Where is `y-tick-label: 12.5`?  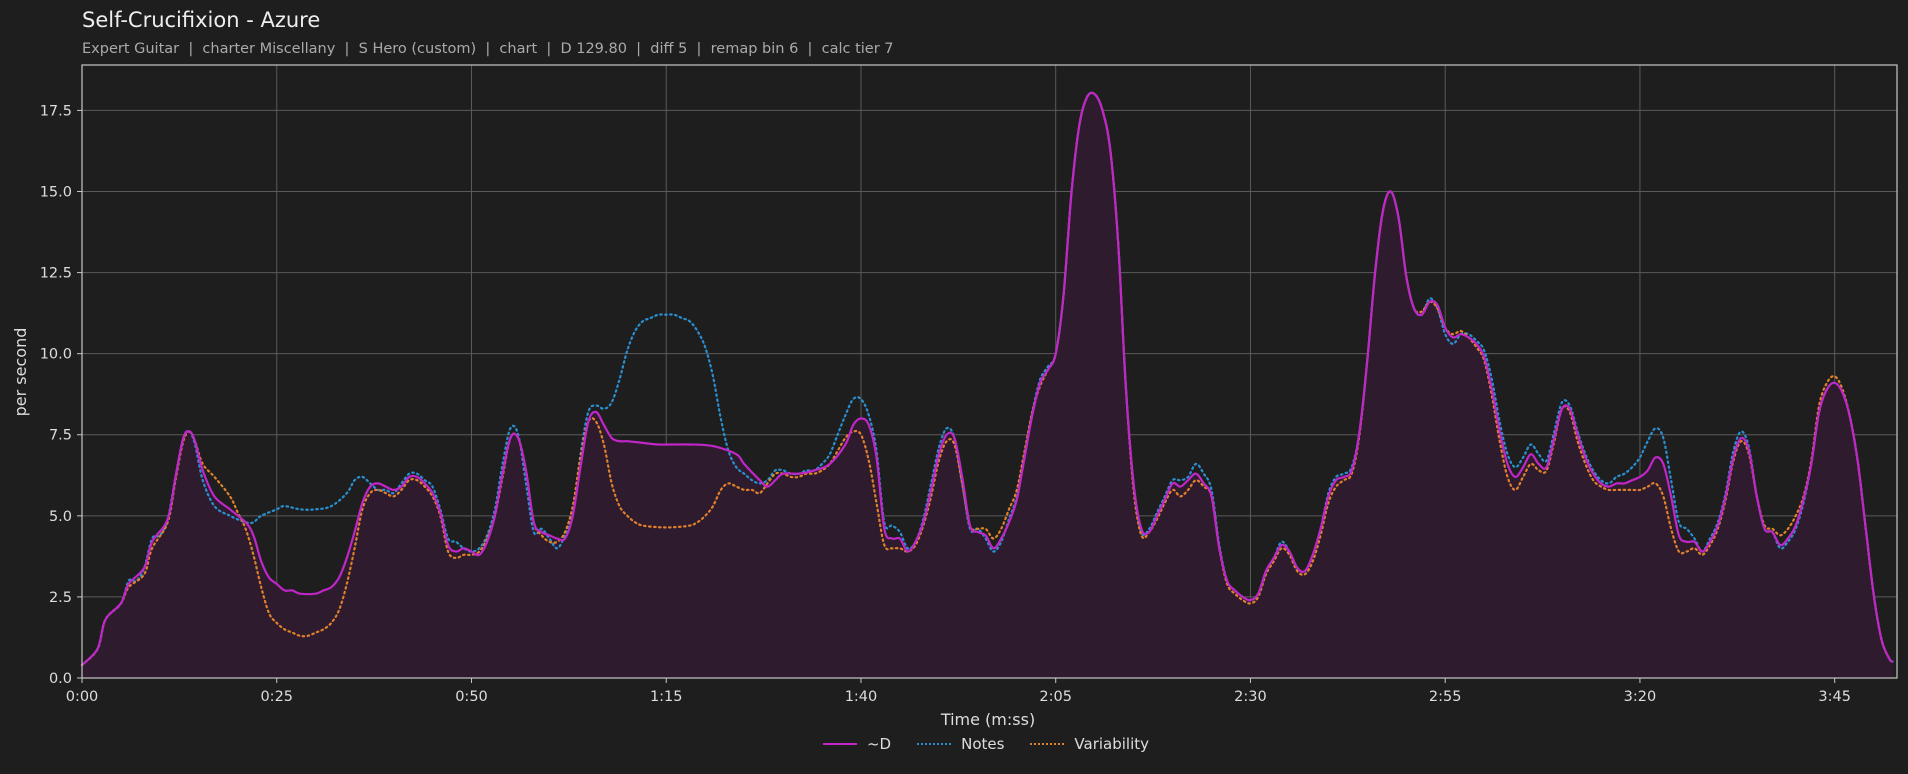
y-tick-label: 12.5 is located at coordinates (56, 274).